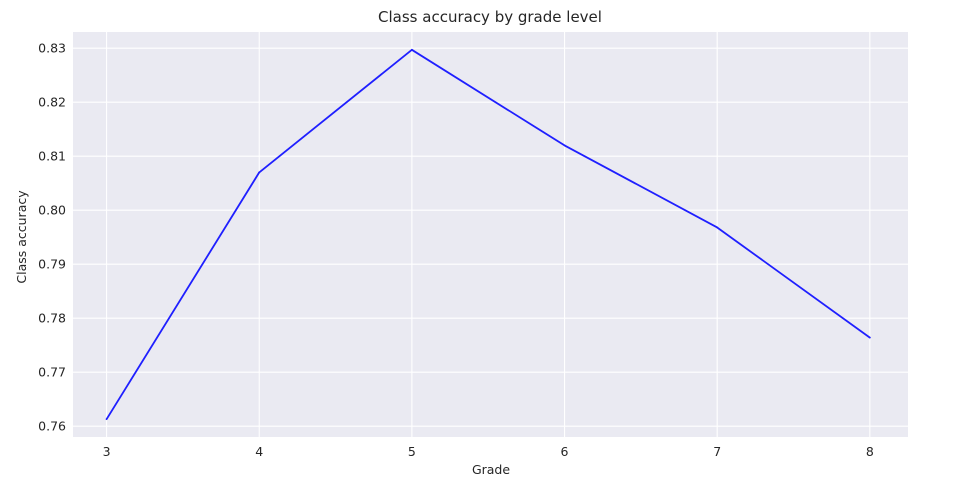 The width and height of the screenshot is (970, 498). What do you see at coordinates (52, 372) in the screenshot?
I see `y-tick-label: 0.77` at bounding box center [52, 372].